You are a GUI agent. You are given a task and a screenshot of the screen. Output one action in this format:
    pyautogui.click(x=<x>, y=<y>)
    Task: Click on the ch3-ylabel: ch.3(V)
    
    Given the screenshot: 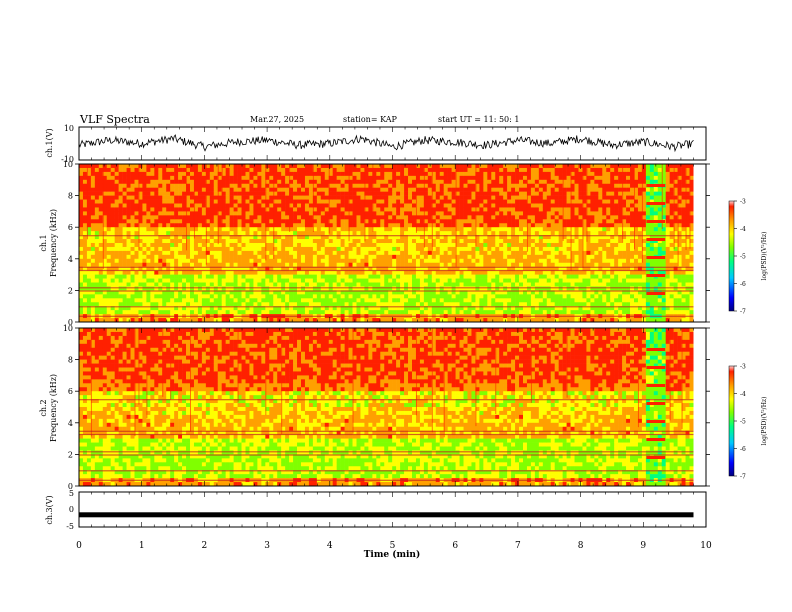 What is the action you would take?
    pyautogui.click(x=49, y=509)
    